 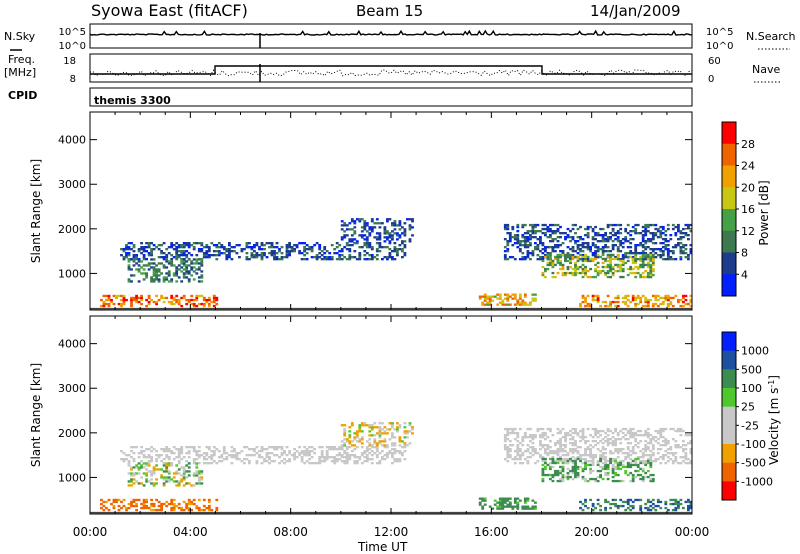 I want to click on power-colorbar-swatch, so click(x=729, y=285).